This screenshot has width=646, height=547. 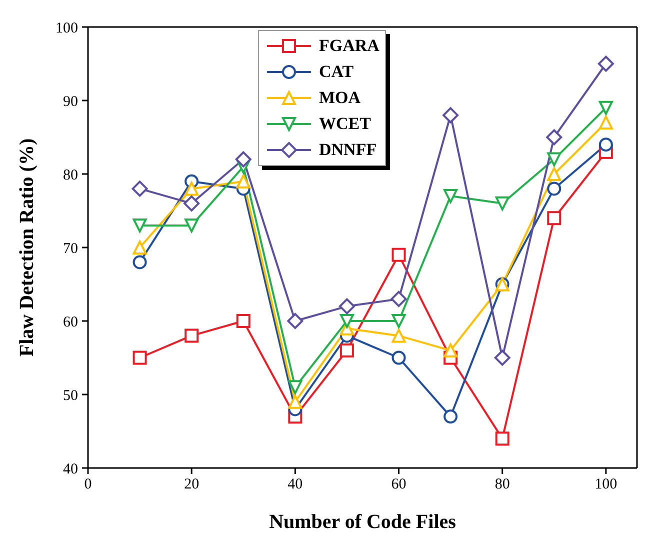 What do you see at coordinates (362, 522) in the screenshot?
I see `x-axis-title: Number of Code Files` at bounding box center [362, 522].